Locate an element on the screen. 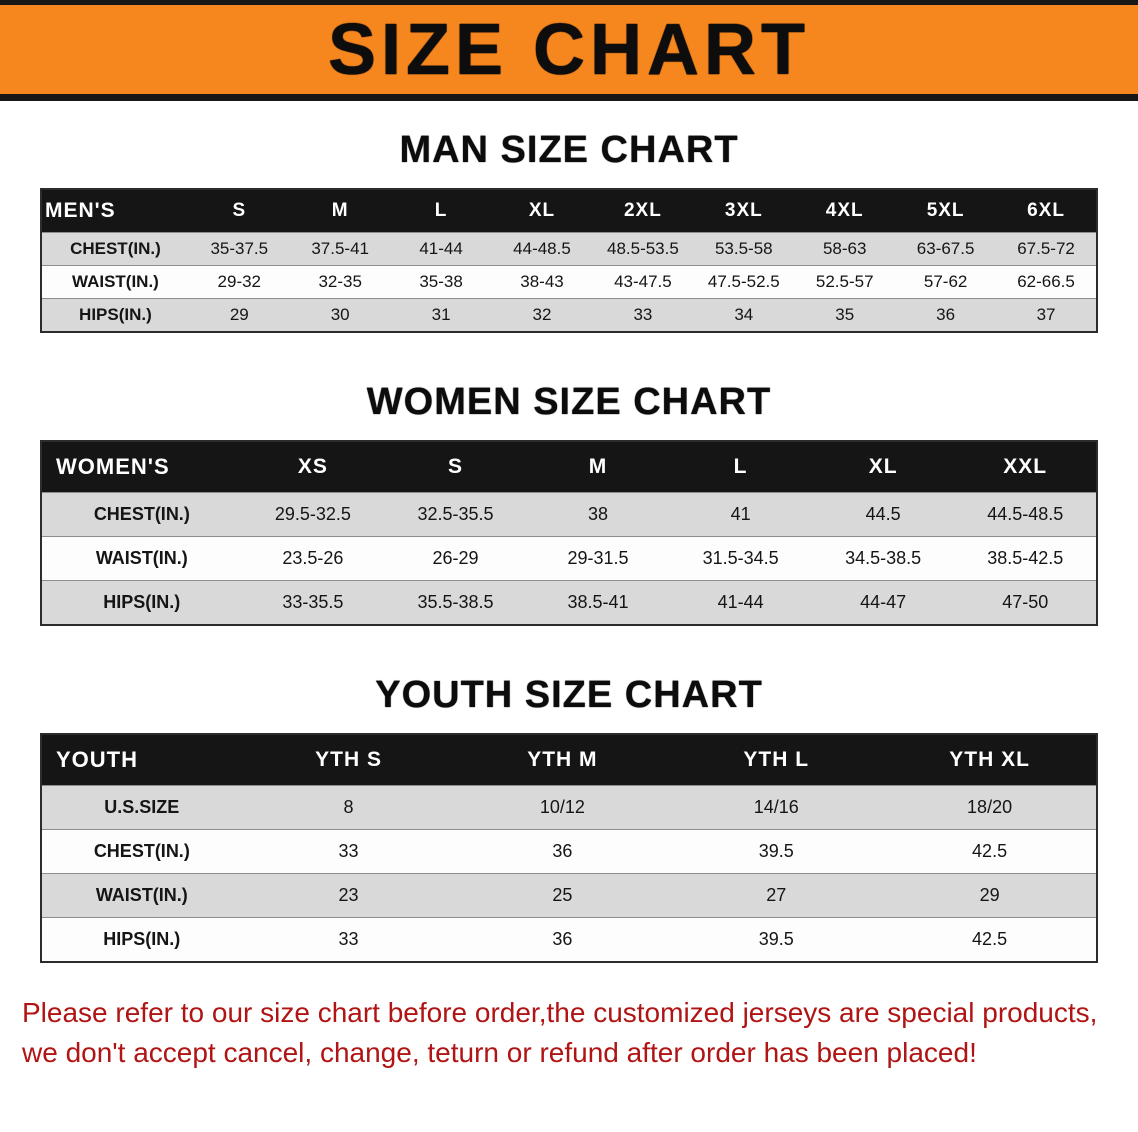  column-header: WOMEN'S is located at coordinates (141, 467).